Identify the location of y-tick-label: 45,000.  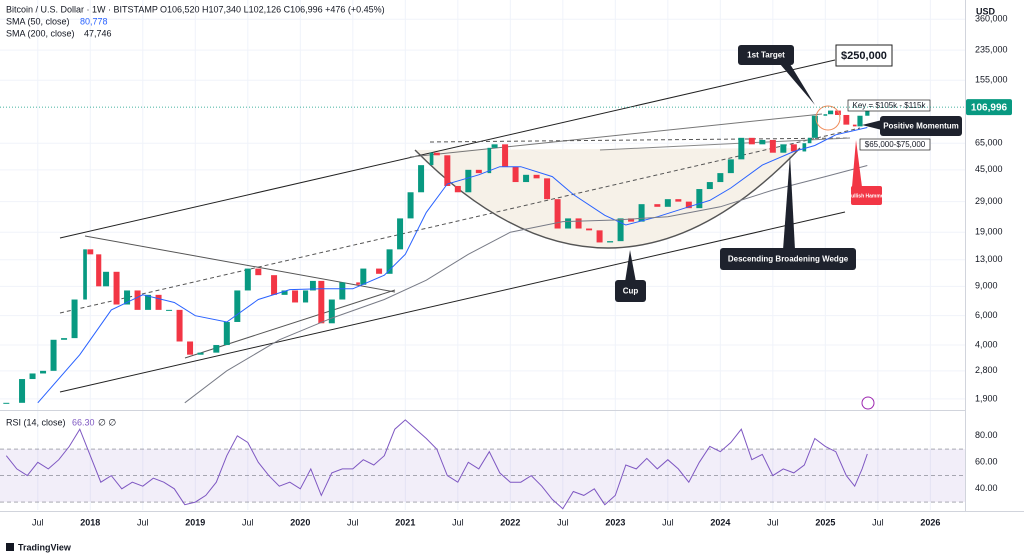
(989, 169).